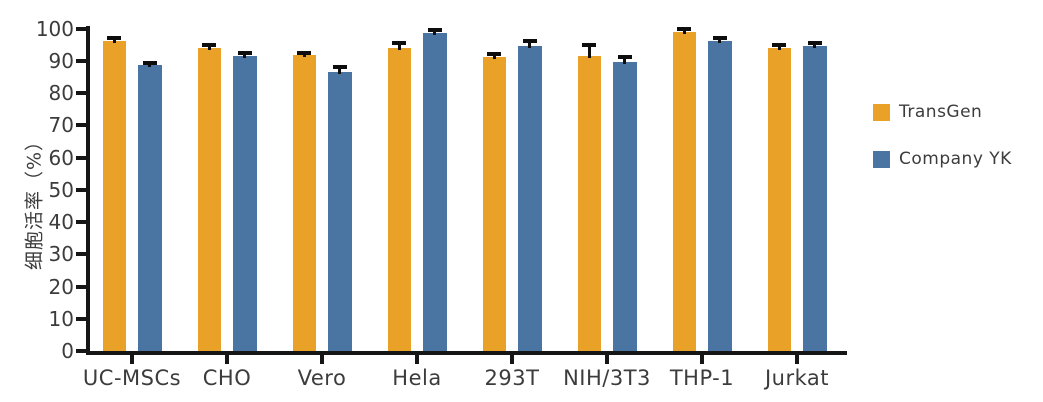 This screenshot has height=402, width=1043. I want to click on bar-transgen-vero, so click(304, 203).